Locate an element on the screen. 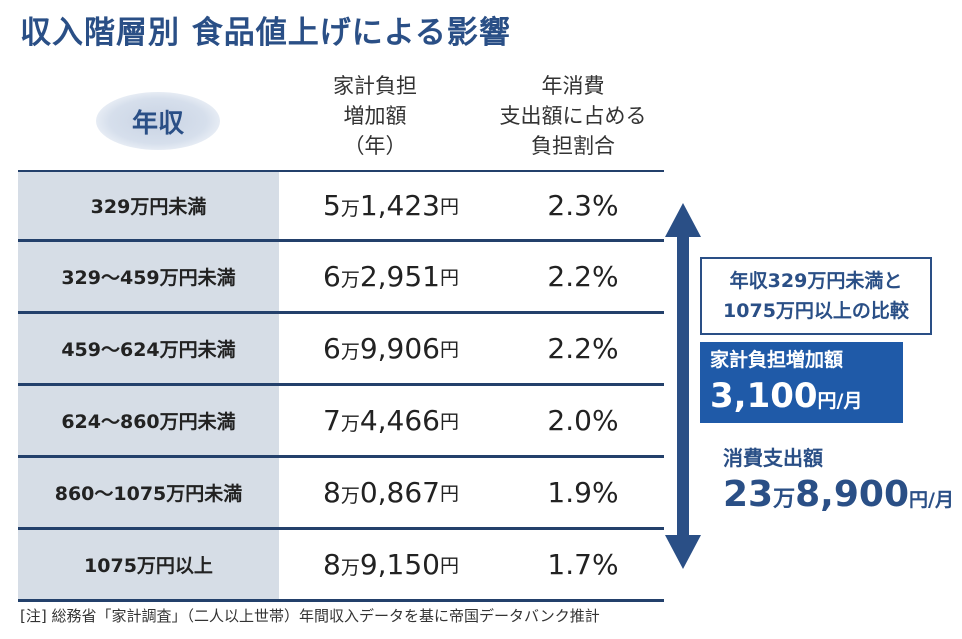 The width and height of the screenshot is (962, 639). comparison-label-box: 年収329万円未満と 1075万円以上の比較 is located at coordinates (816, 296).